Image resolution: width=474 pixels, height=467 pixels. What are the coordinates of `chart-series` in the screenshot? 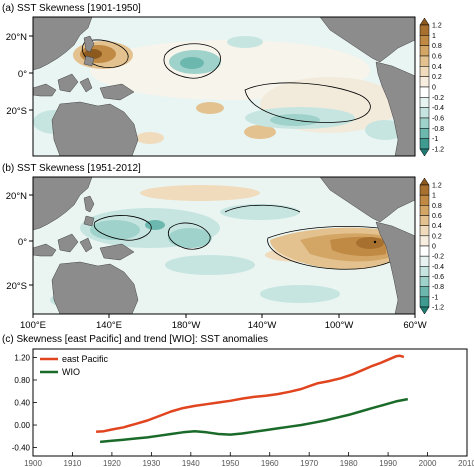 It's located at (252, 399).